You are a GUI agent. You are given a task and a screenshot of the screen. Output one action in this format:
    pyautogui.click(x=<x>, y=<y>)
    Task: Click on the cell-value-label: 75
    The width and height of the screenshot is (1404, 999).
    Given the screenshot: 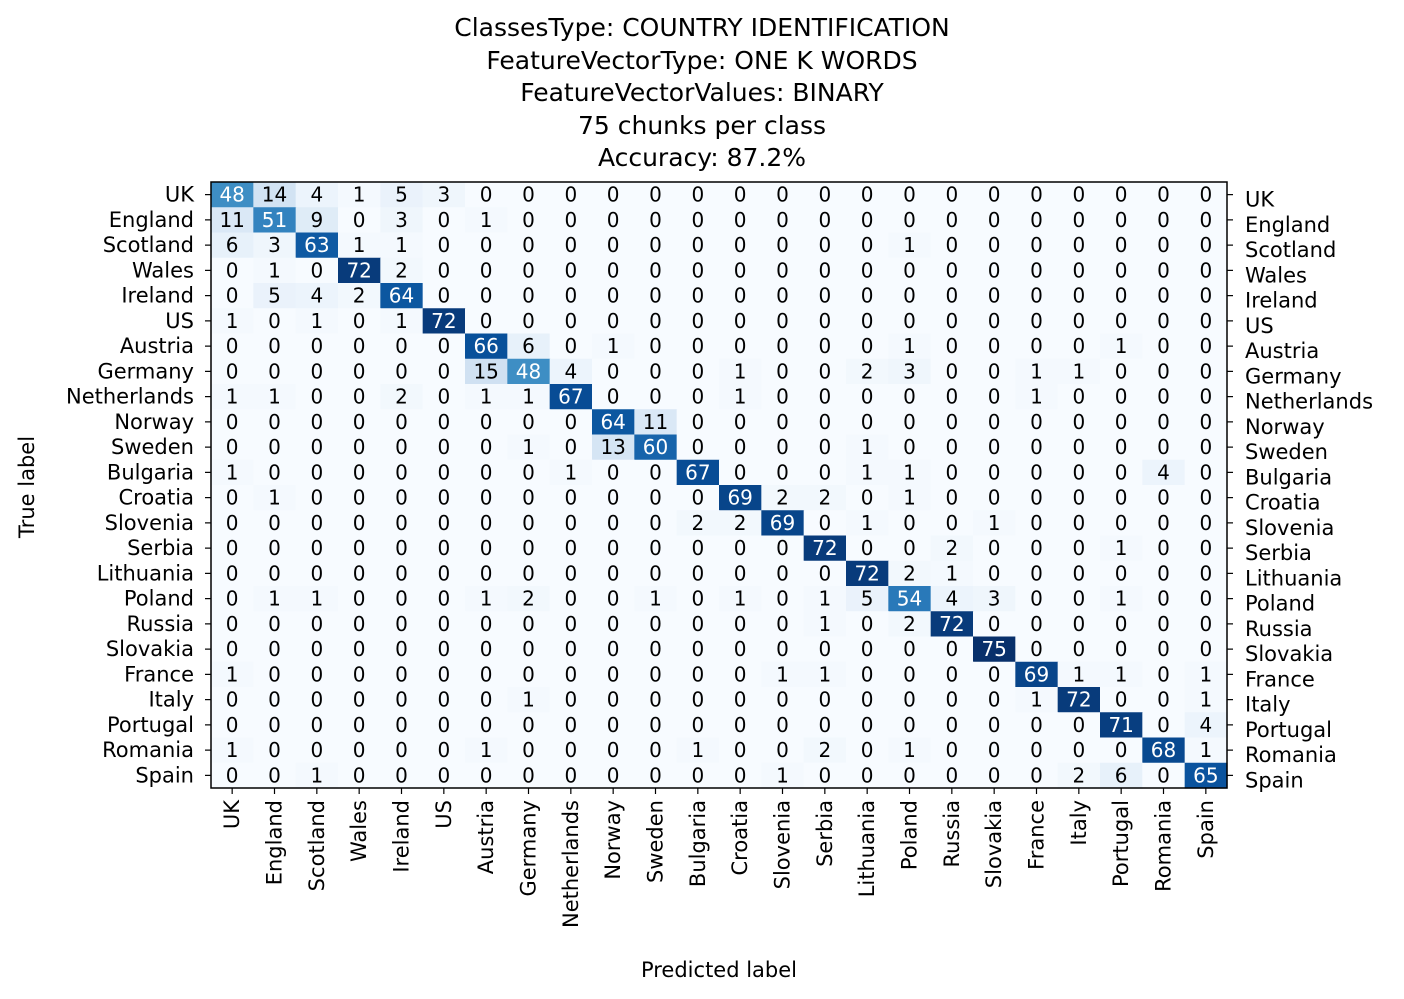 What is the action you would take?
    pyautogui.click(x=993, y=649)
    